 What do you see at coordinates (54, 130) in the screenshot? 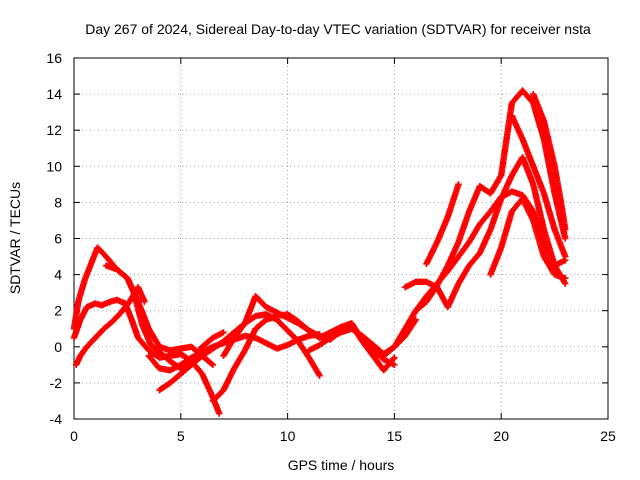
I see `y-tick-label: 12` at bounding box center [54, 130].